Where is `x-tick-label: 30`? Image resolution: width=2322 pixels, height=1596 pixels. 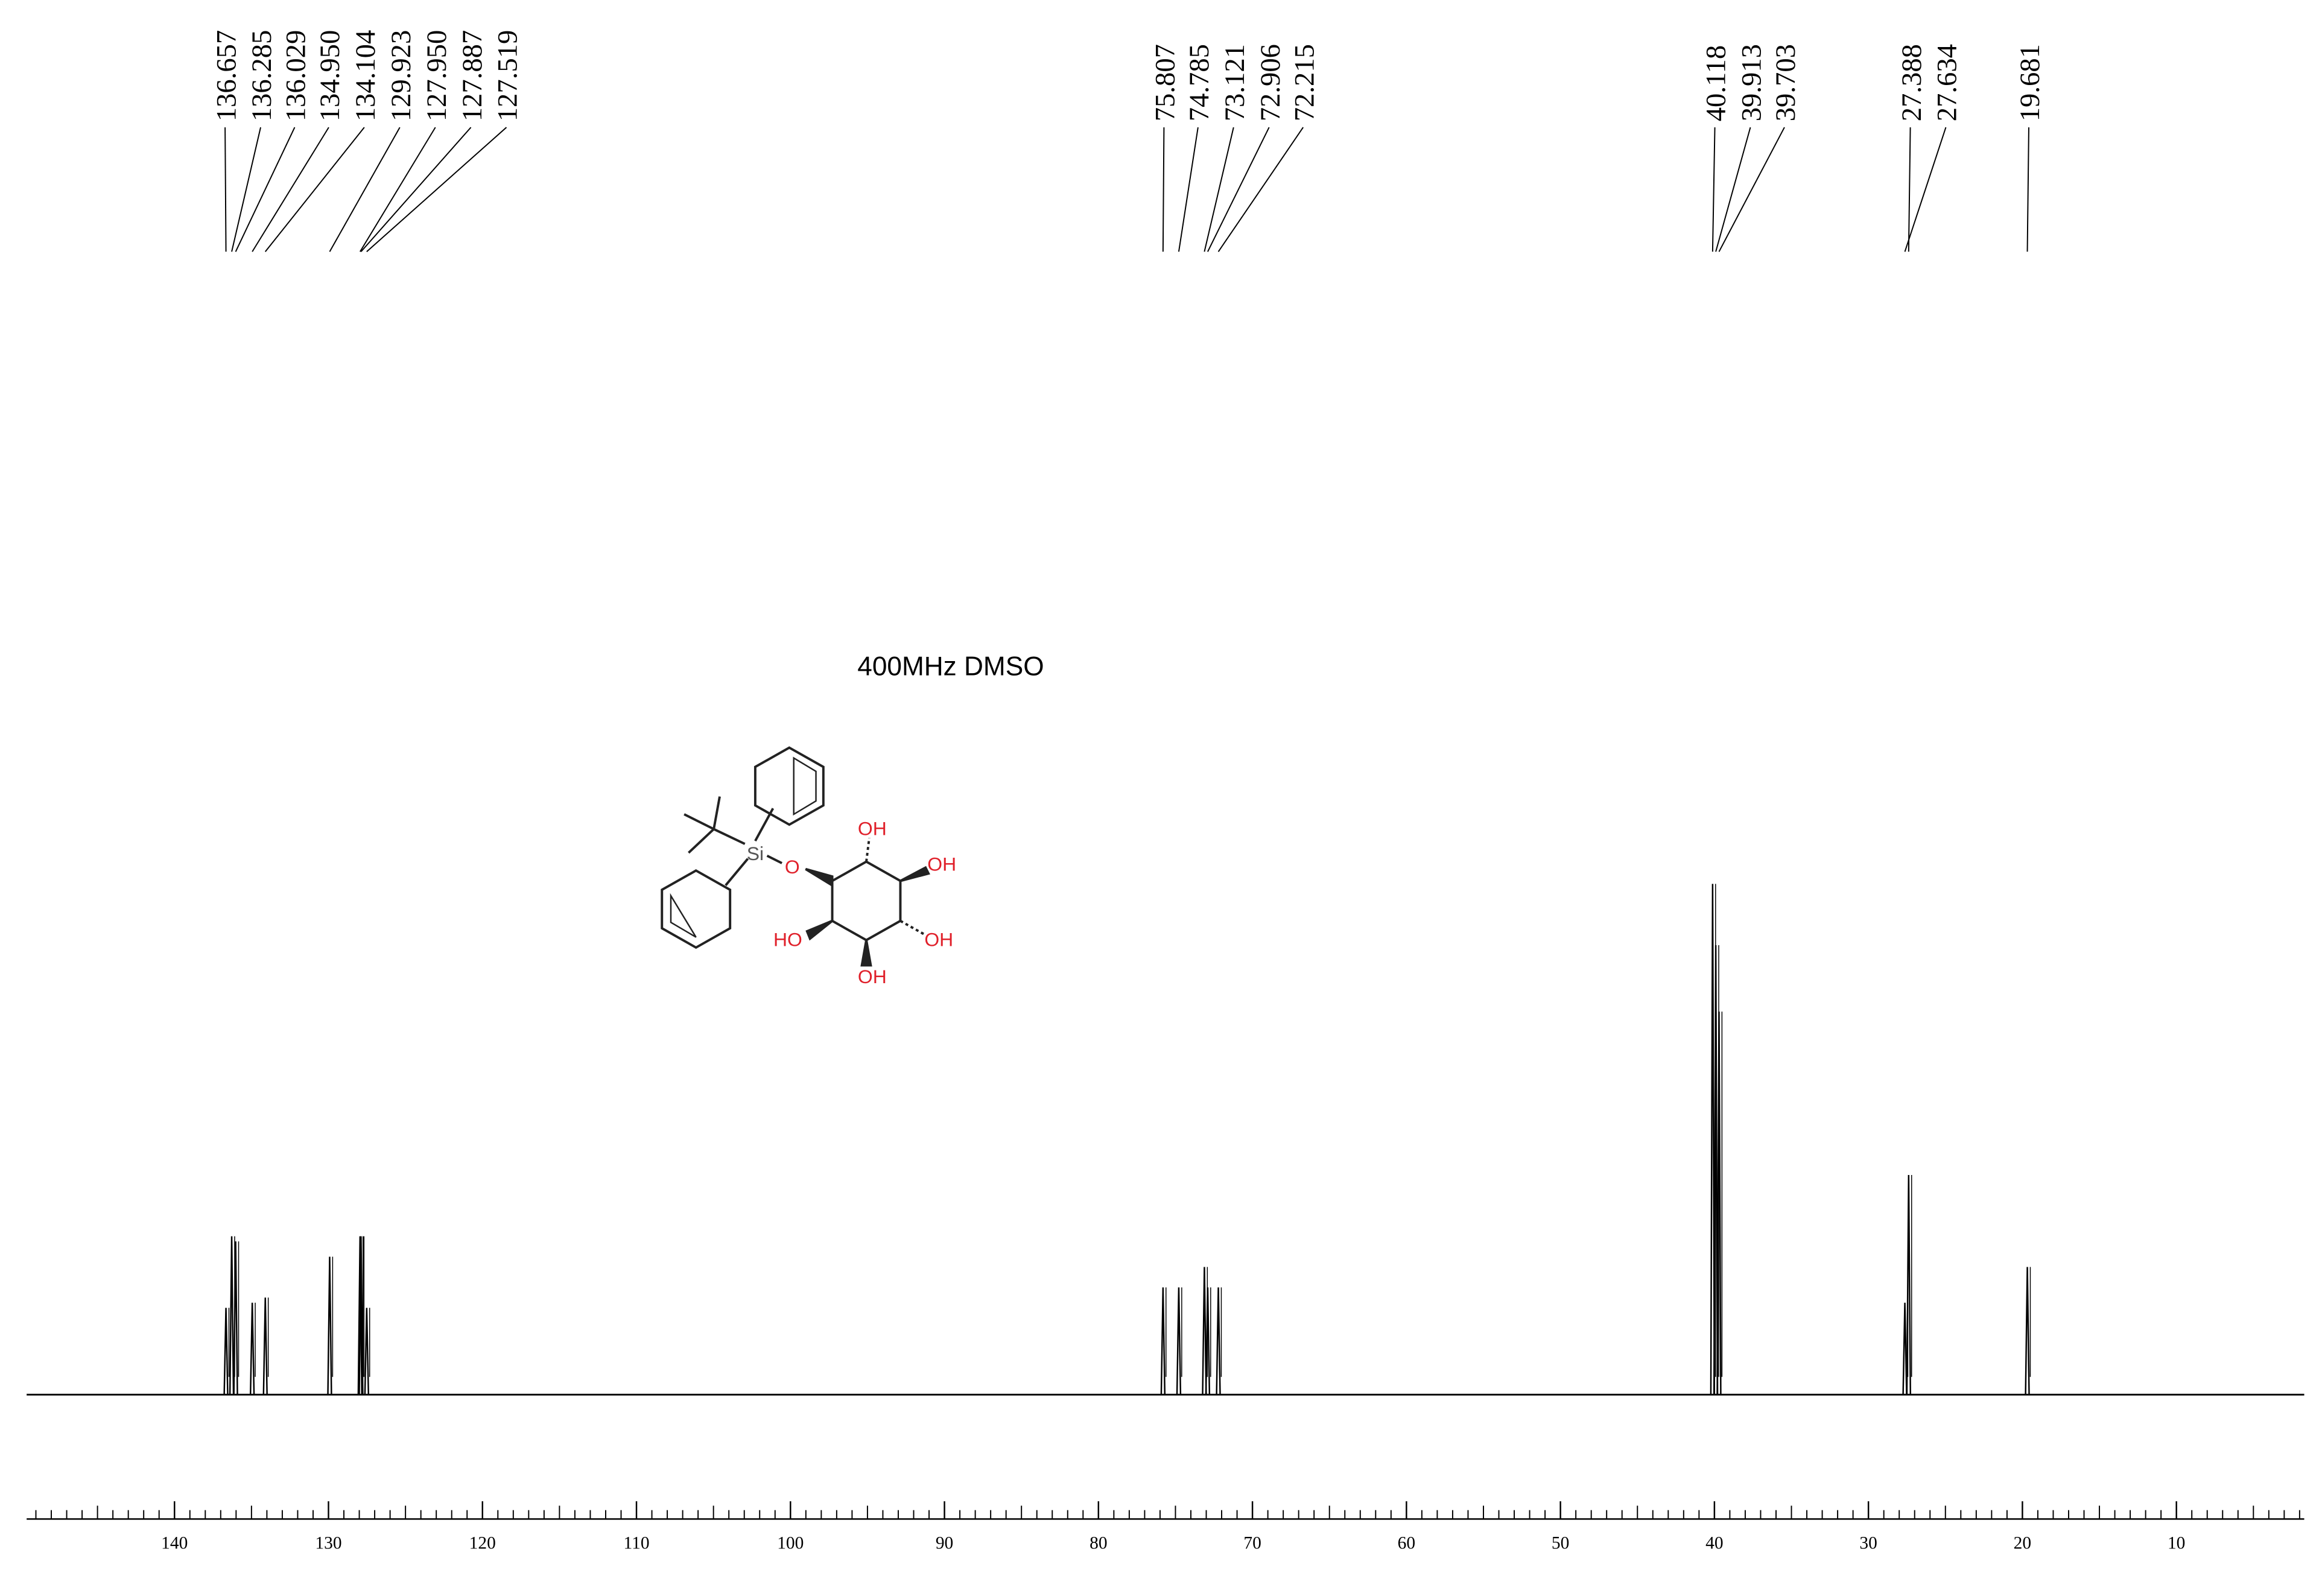 x-tick-label: 30 is located at coordinates (1868, 1543).